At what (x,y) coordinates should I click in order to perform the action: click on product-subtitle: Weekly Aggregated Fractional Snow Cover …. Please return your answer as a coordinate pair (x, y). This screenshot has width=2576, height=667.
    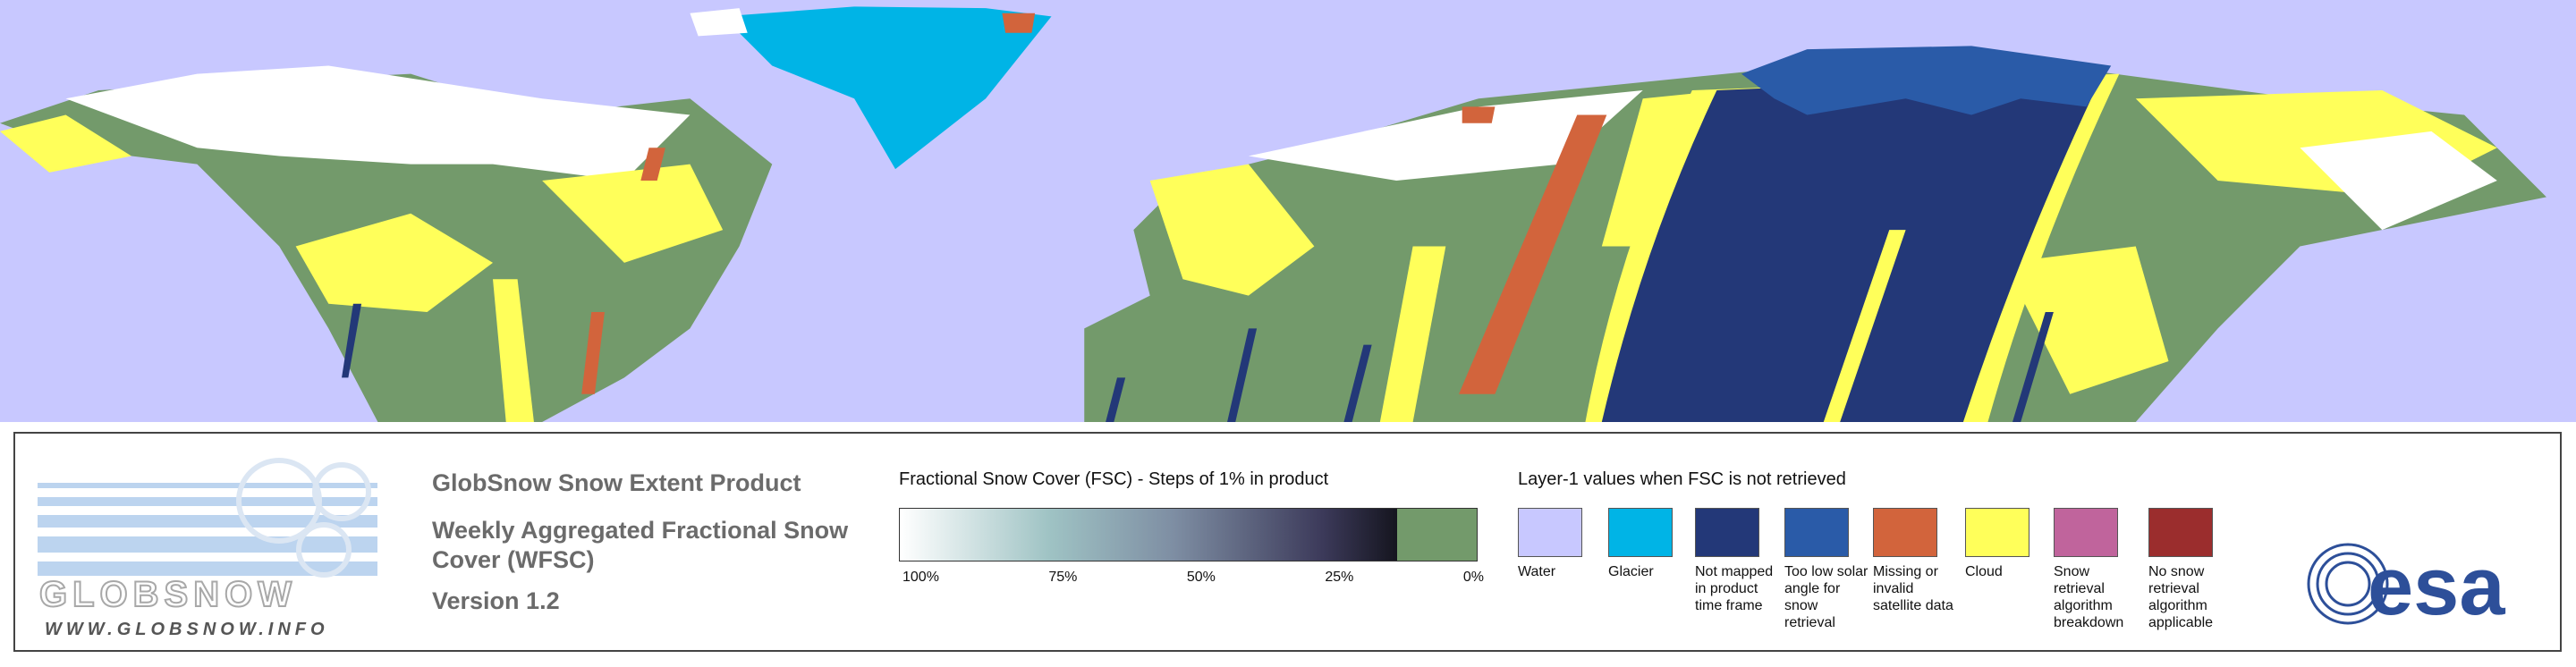
    Looking at the image, I should click on (640, 545).